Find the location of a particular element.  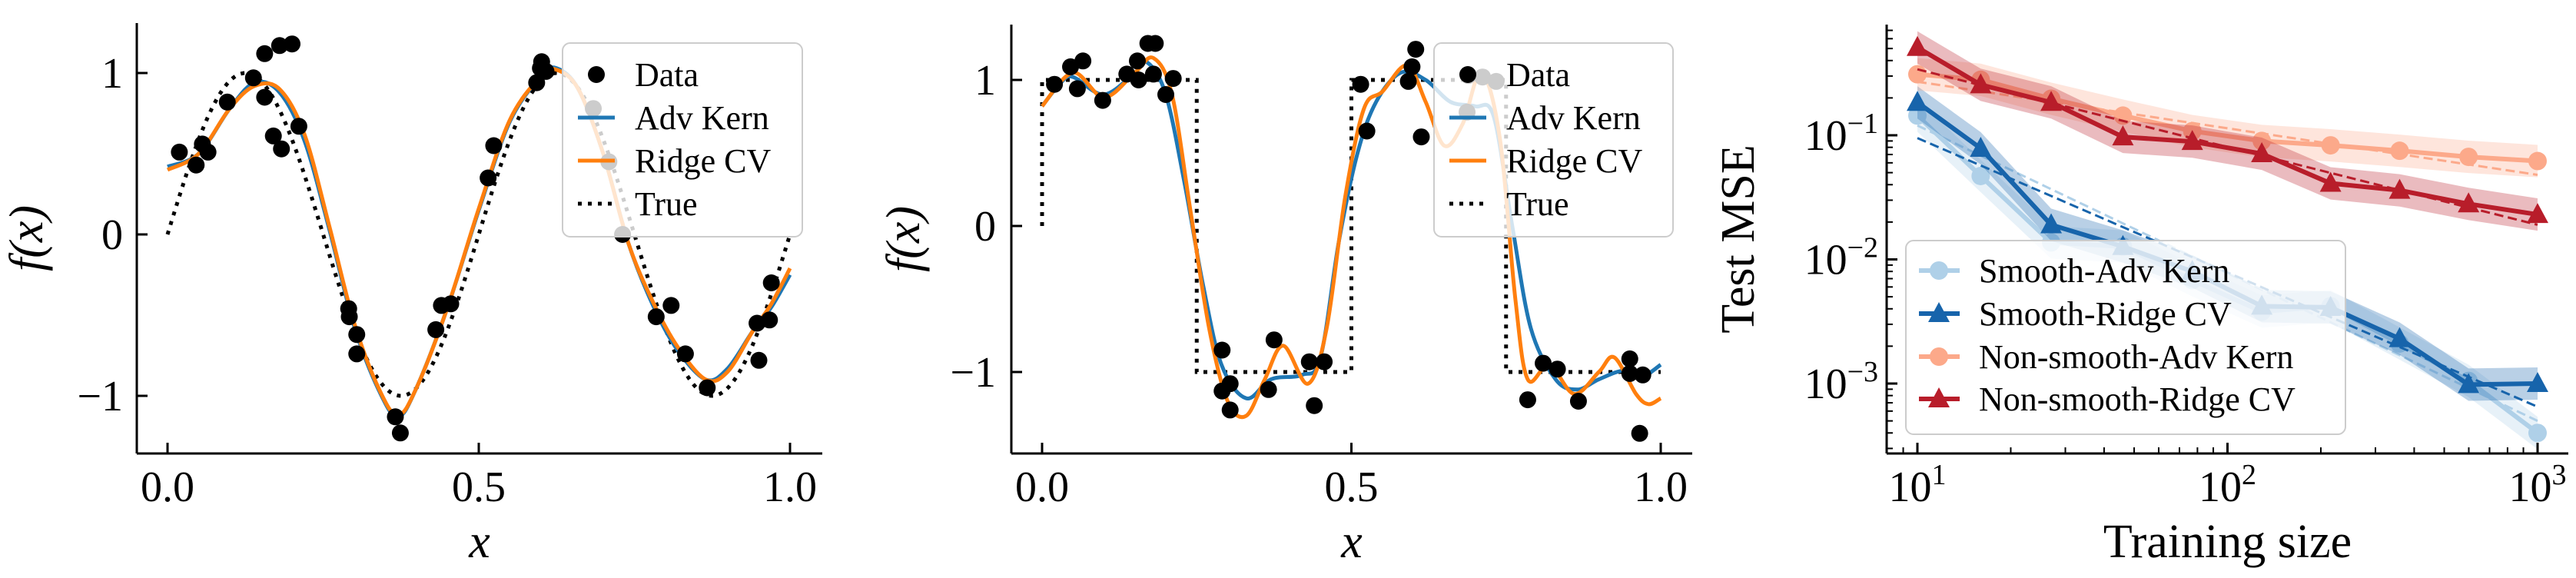

tick-exponent: 2 is located at coordinates (2249, 475).